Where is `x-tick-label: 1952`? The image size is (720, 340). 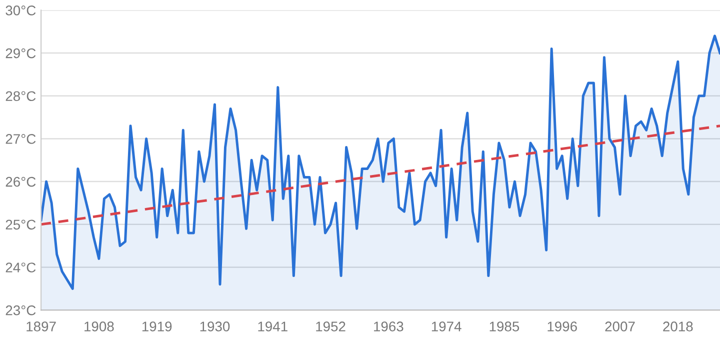
x-tick-label: 1952 is located at coordinates (331, 327).